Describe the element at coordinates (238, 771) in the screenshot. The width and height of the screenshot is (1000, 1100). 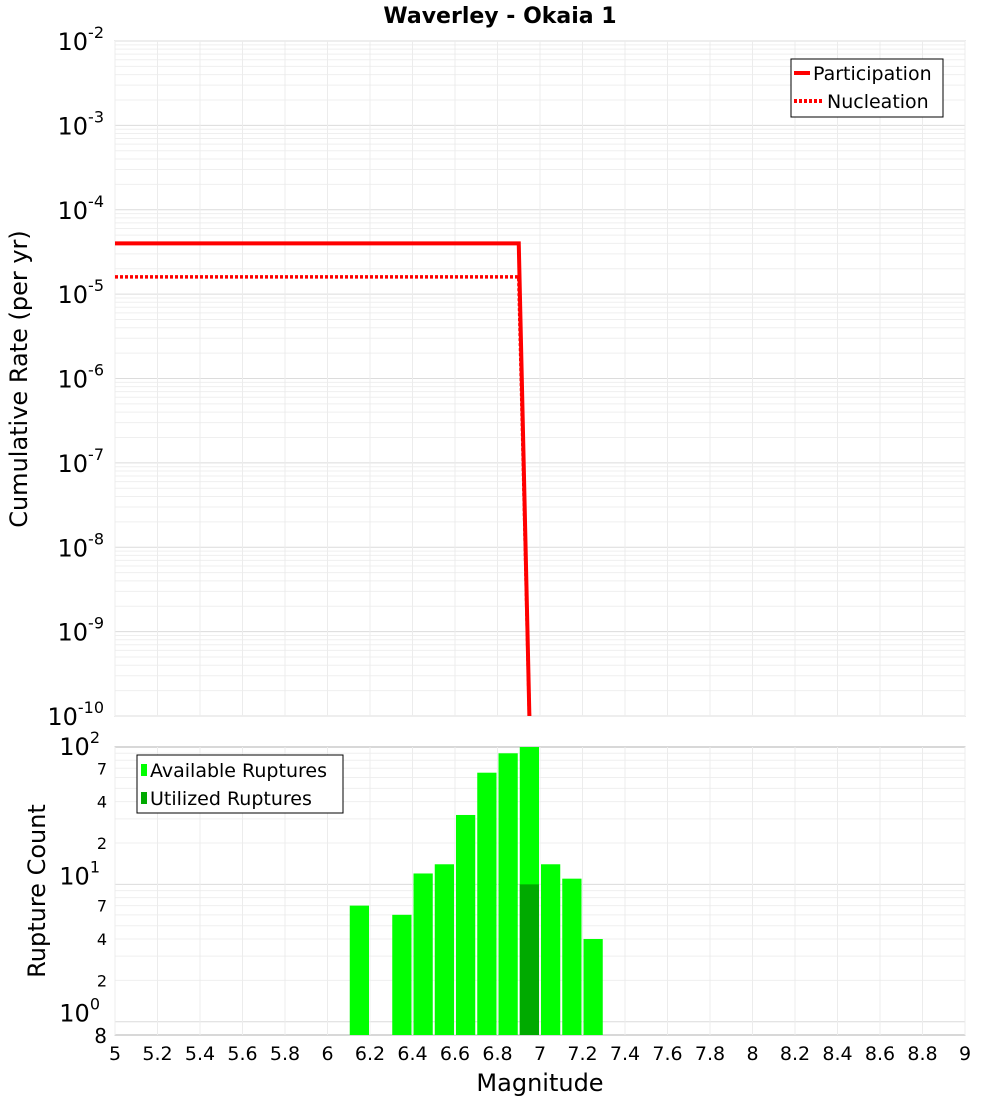
I see `available-legend-label: Available Ruptures` at that location.